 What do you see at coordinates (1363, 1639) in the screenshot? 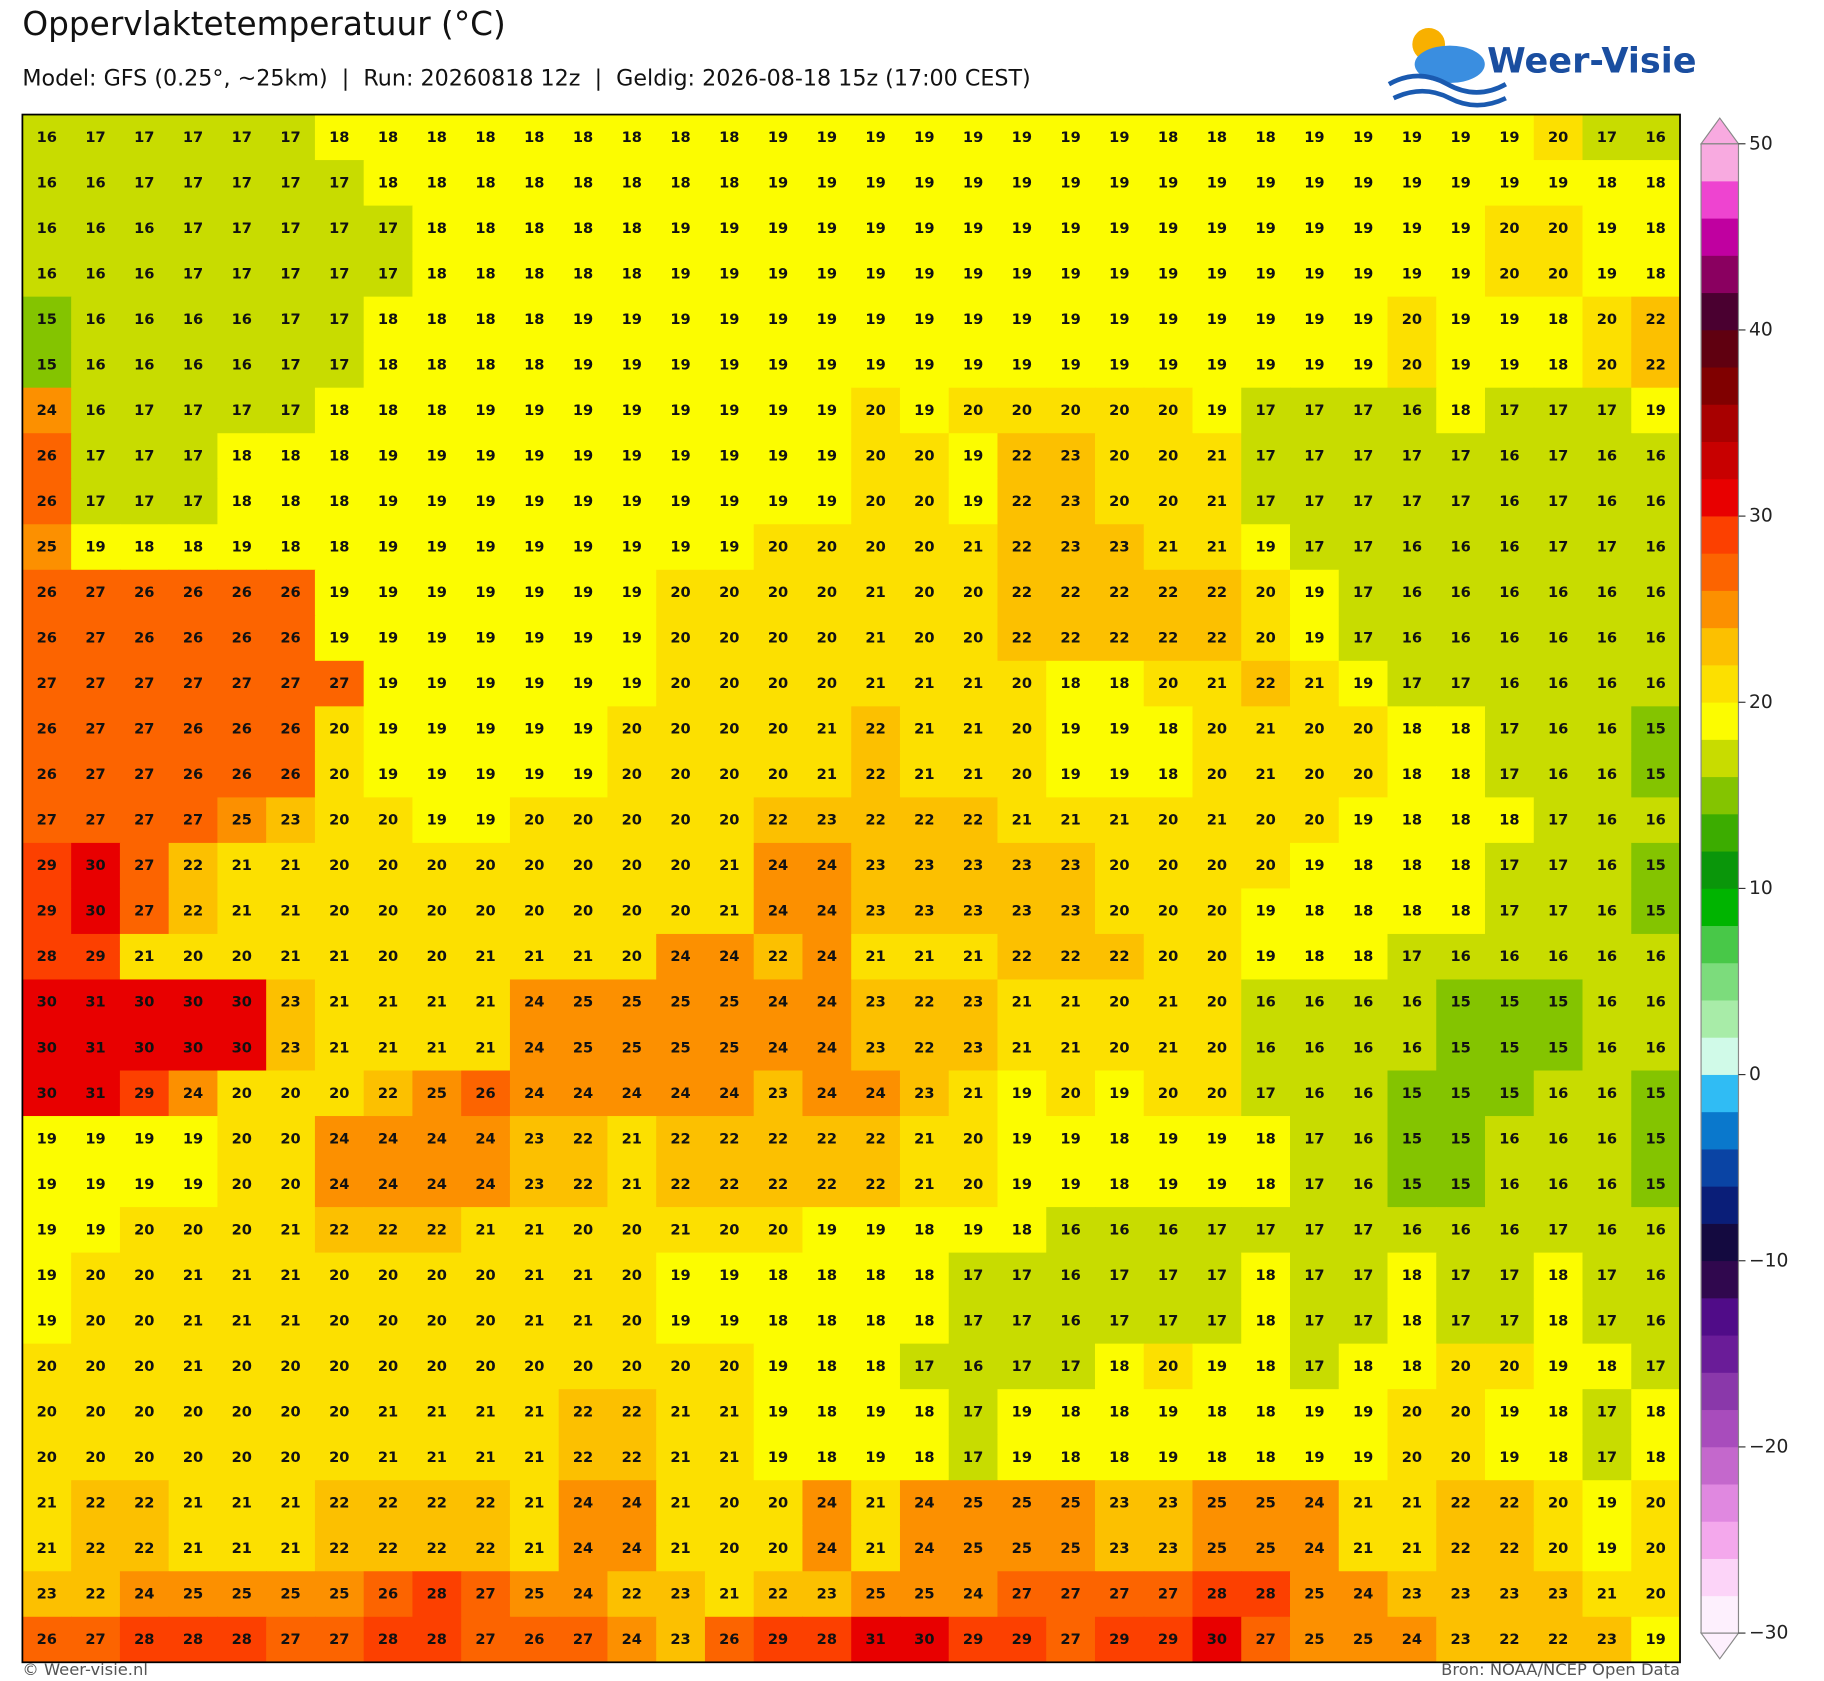
I see `temp-label: 25` at bounding box center [1363, 1639].